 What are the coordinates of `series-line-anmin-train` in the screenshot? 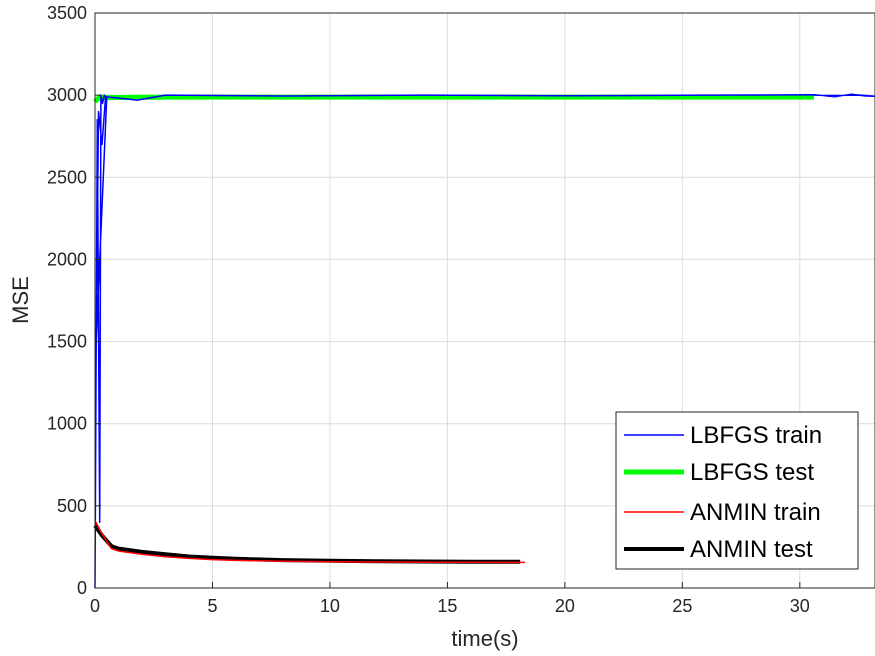 It's located at (309, 542).